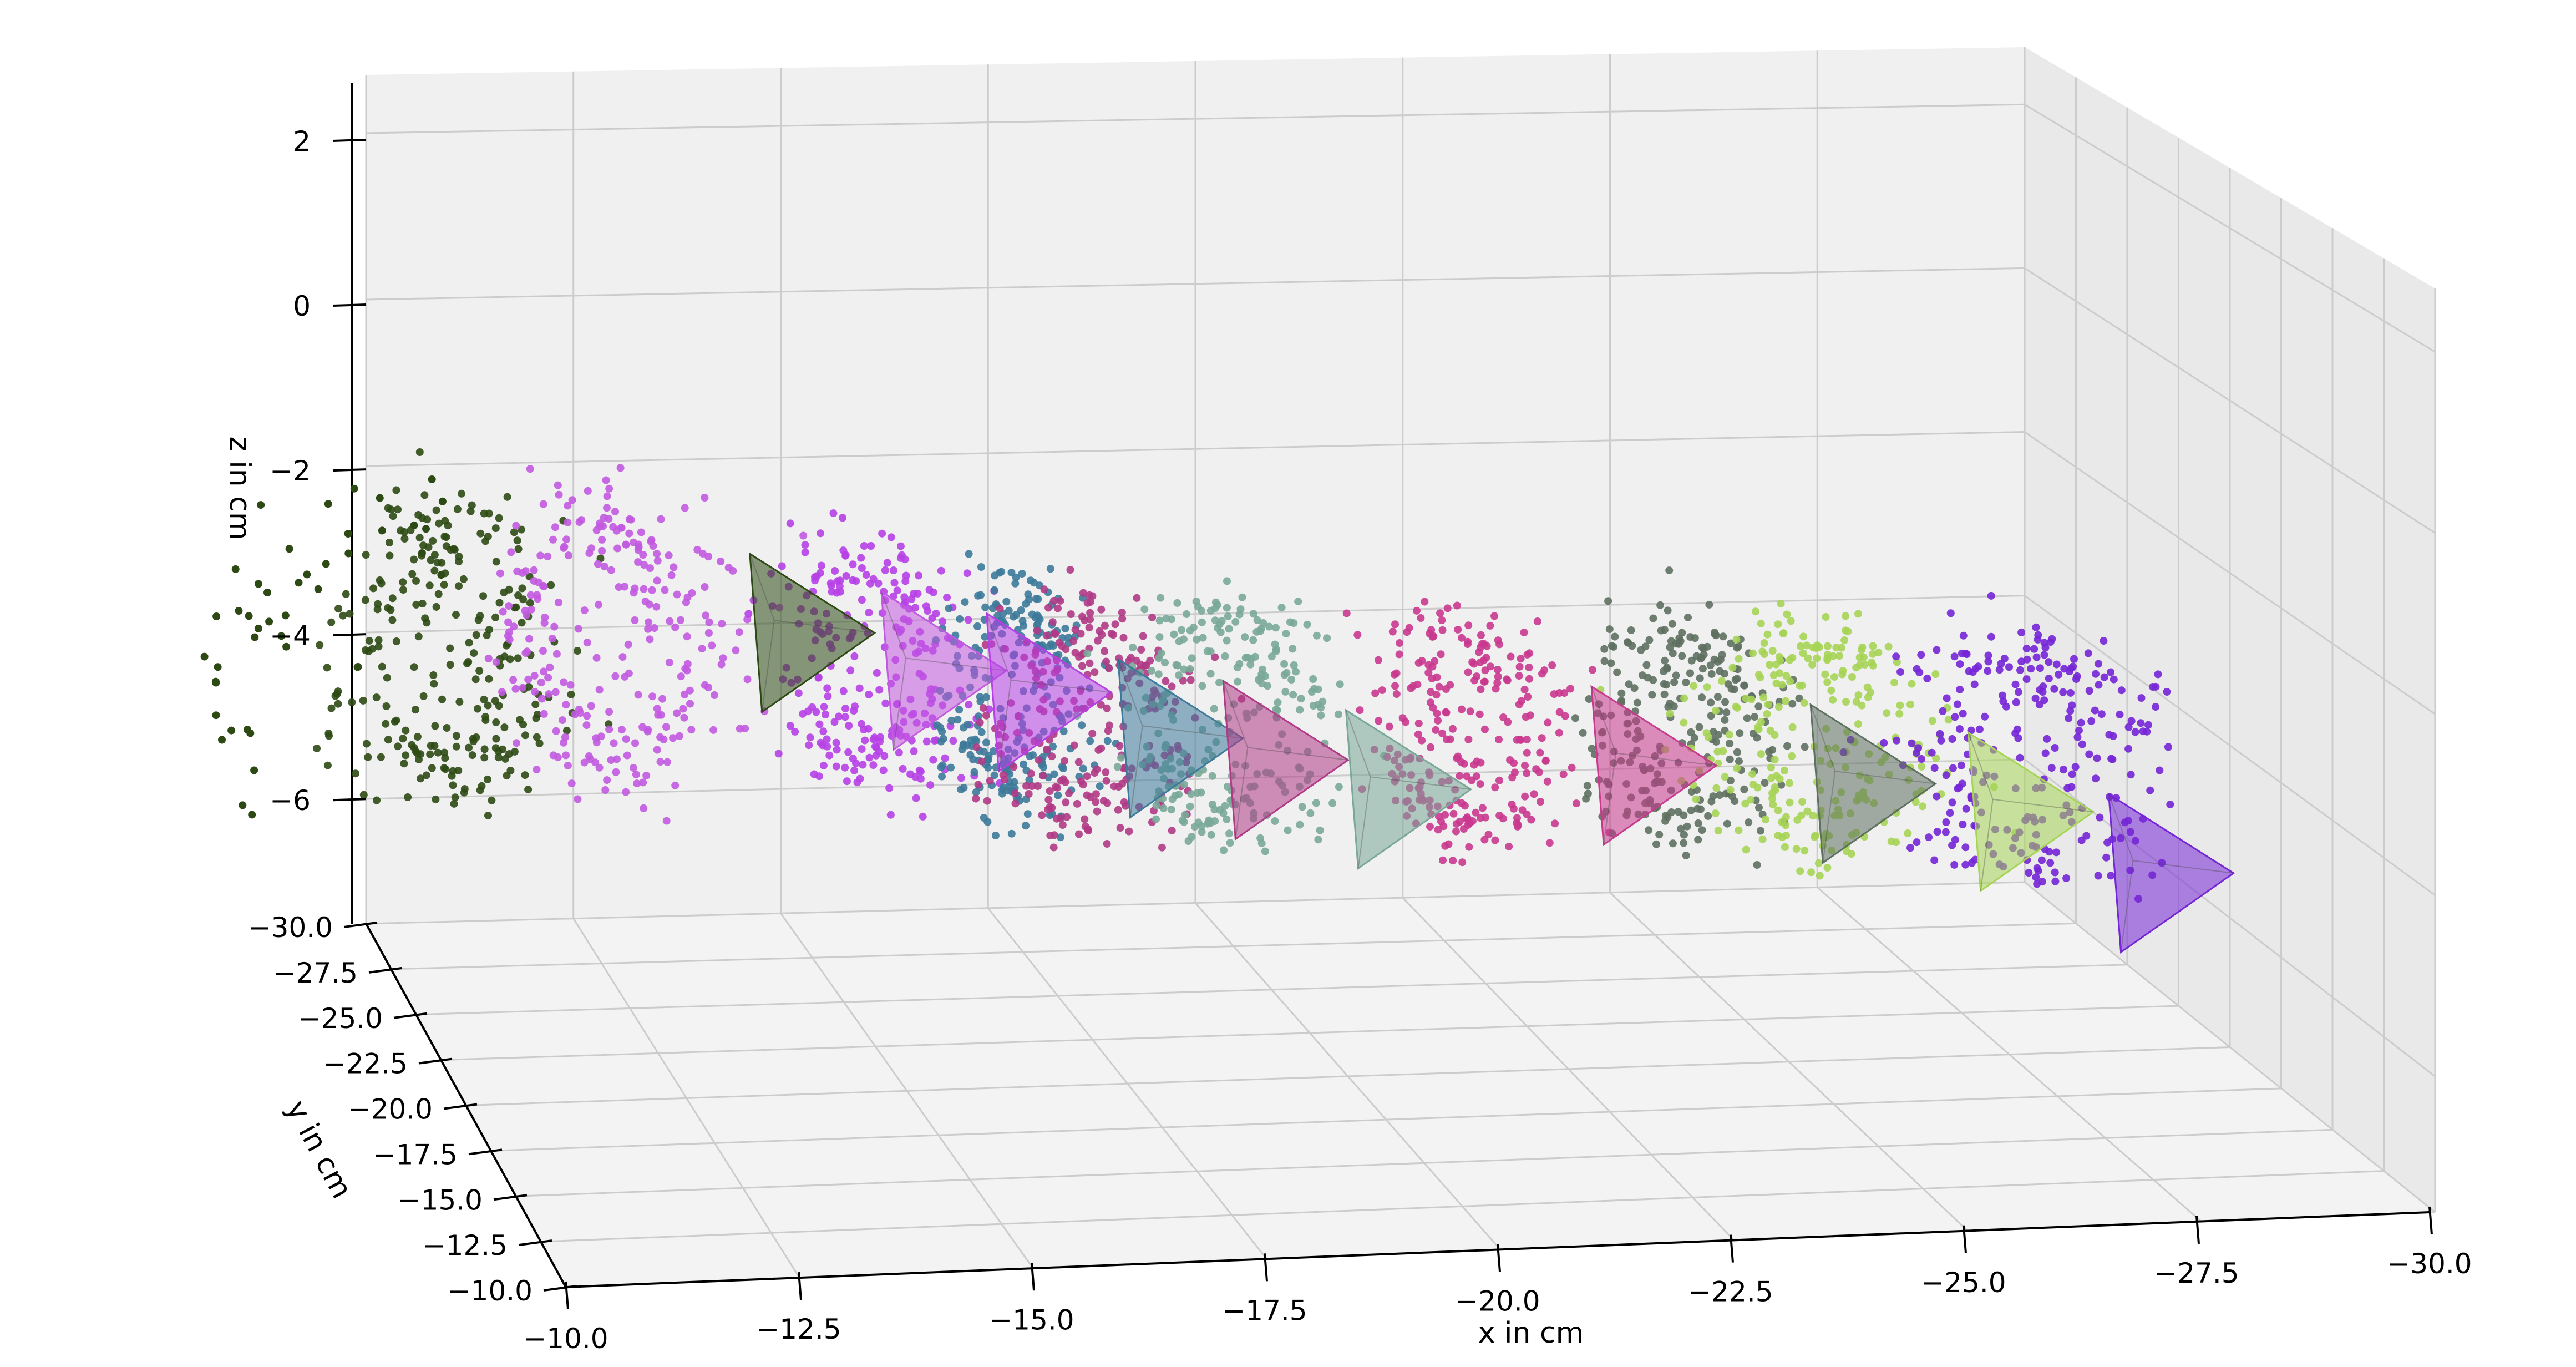  I want to click on y-tick-label: −20.0, so click(390, 1109).